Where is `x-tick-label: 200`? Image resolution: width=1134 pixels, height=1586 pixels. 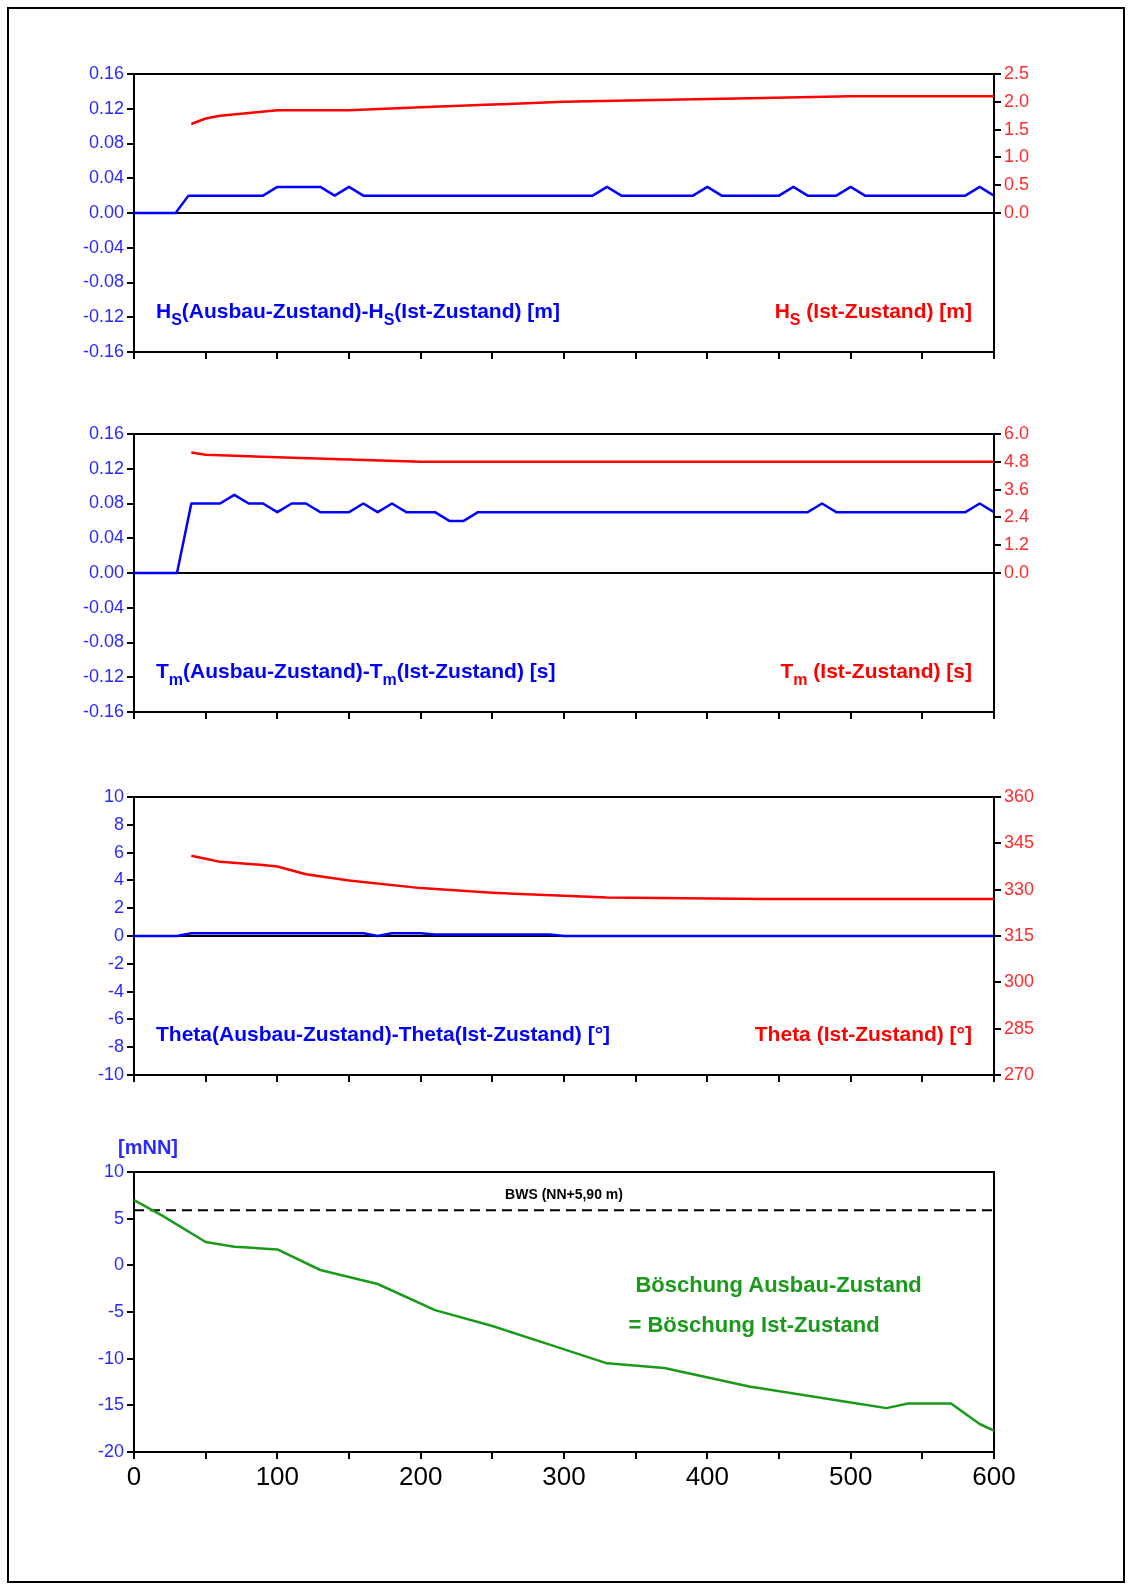 x-tick-label: 200 is located at coordinates (420, 1475).